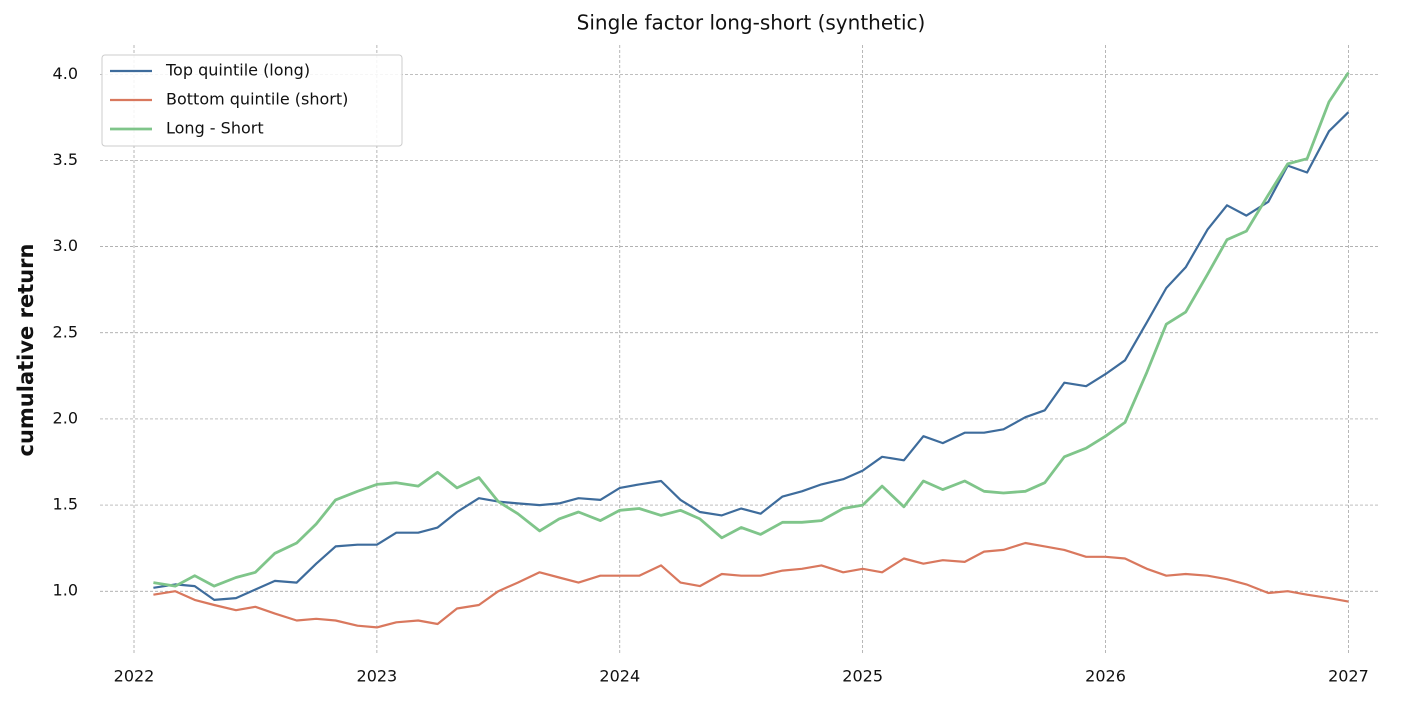  I want to click on legend-box, so click(252, 100).